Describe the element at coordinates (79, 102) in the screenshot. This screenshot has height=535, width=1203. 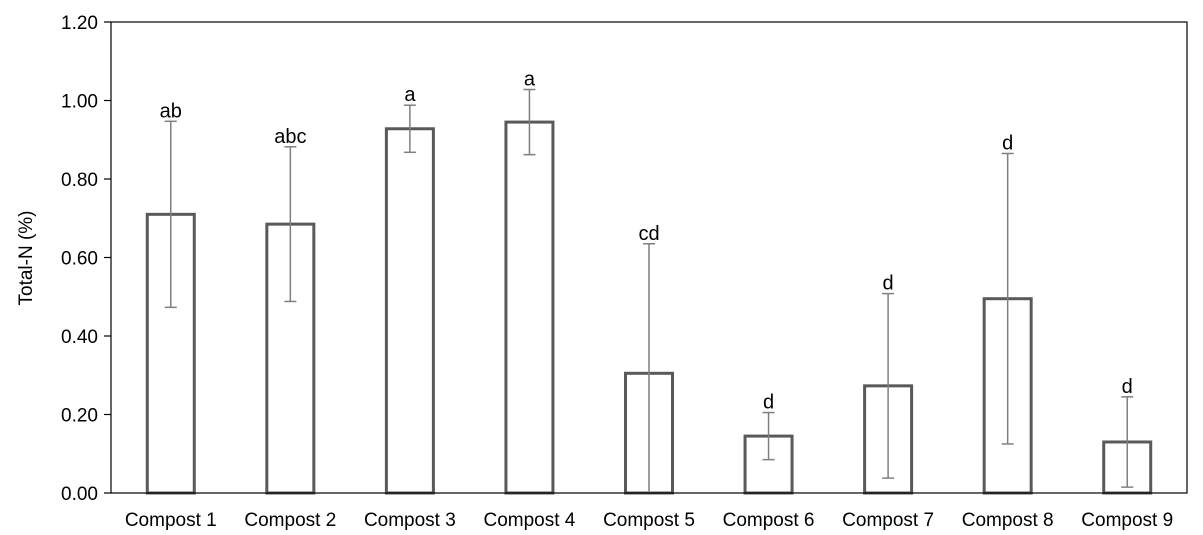
I see `y-tick-label: 1.00` at that location.